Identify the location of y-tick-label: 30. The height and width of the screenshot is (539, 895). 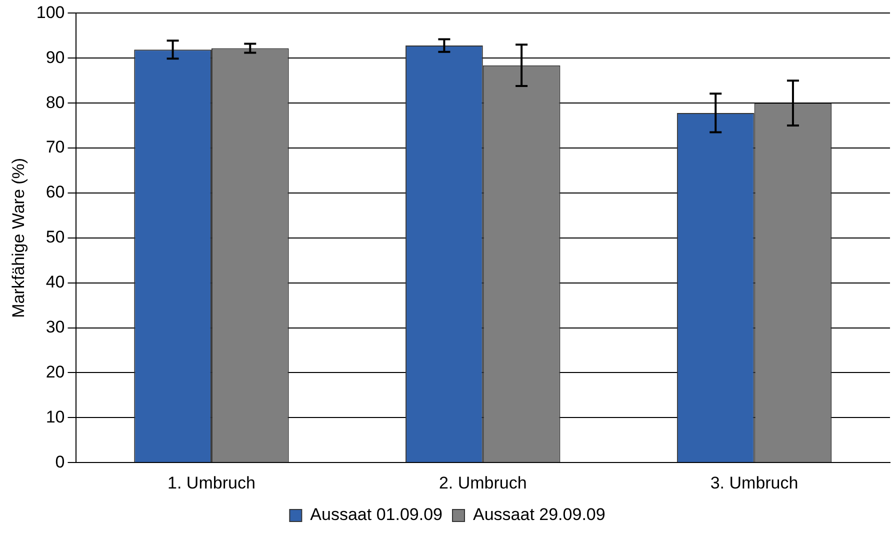
(55, 326).